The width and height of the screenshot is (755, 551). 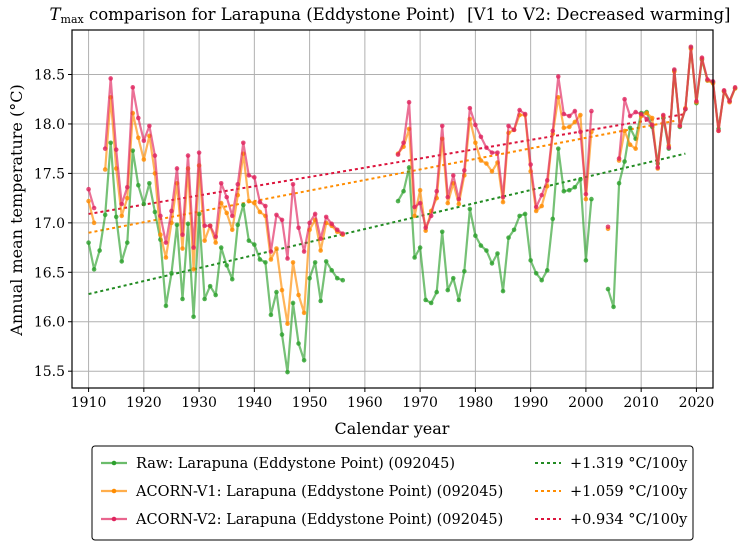 What do you see at coordinates (586, 403) in the screenshot?
I see `x-tick-label: 2000` at bounding box center [586, 403].